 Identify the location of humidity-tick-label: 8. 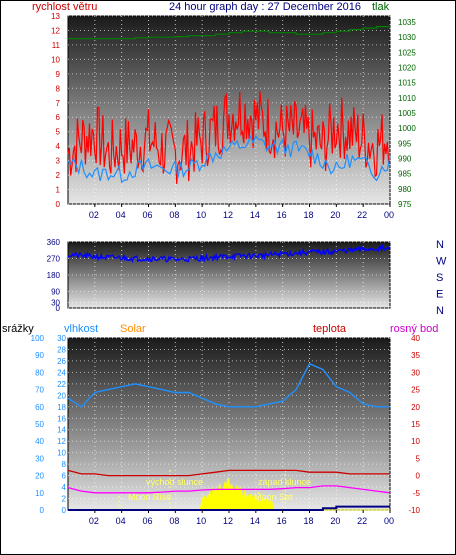
(64, 464).